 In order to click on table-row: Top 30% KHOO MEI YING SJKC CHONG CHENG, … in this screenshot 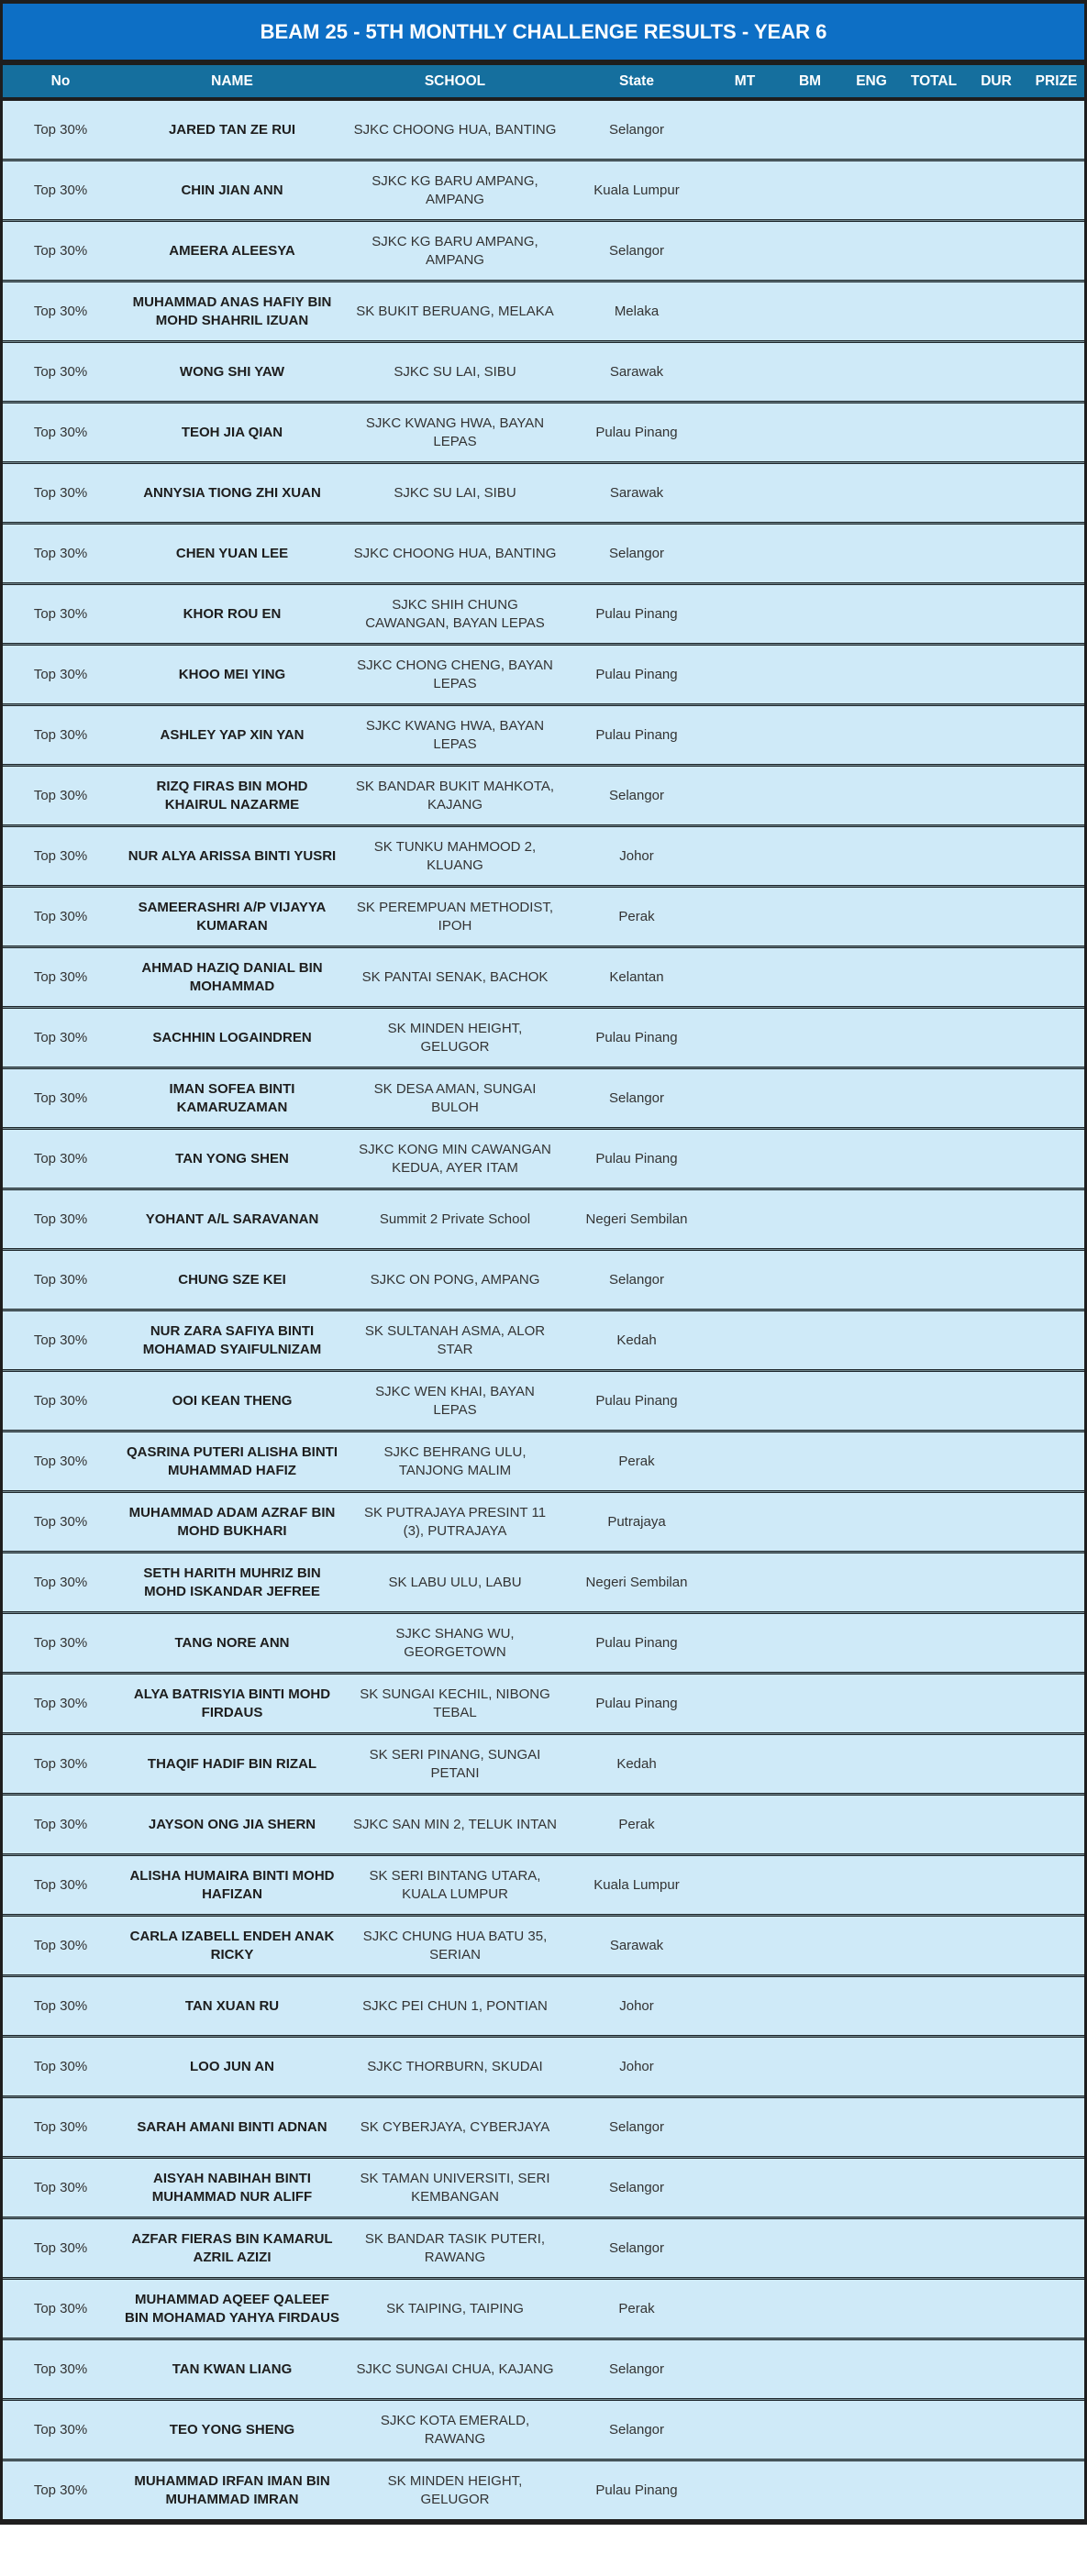, I will do `click(543, 674)`.